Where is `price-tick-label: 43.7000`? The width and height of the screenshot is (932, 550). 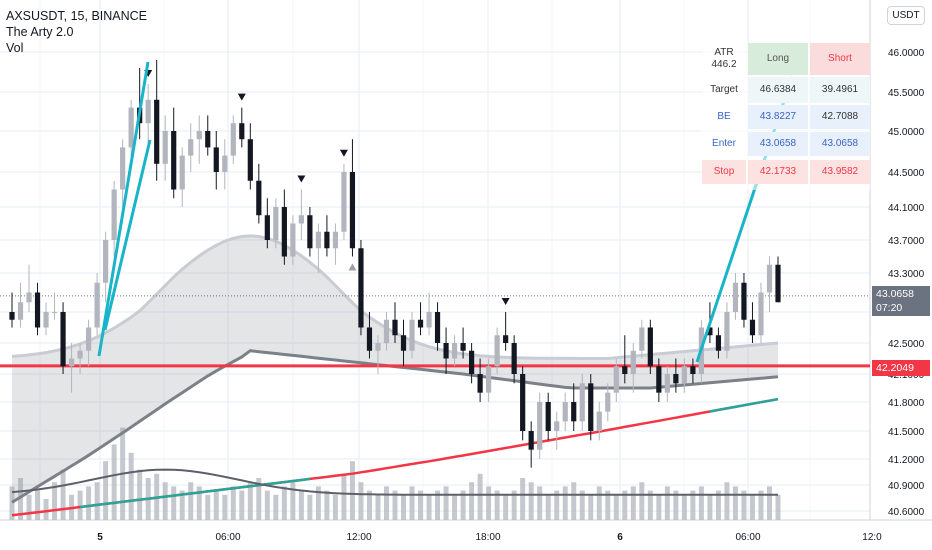 price-tick-label: 43.7000 is located at coordinates (906, 241).